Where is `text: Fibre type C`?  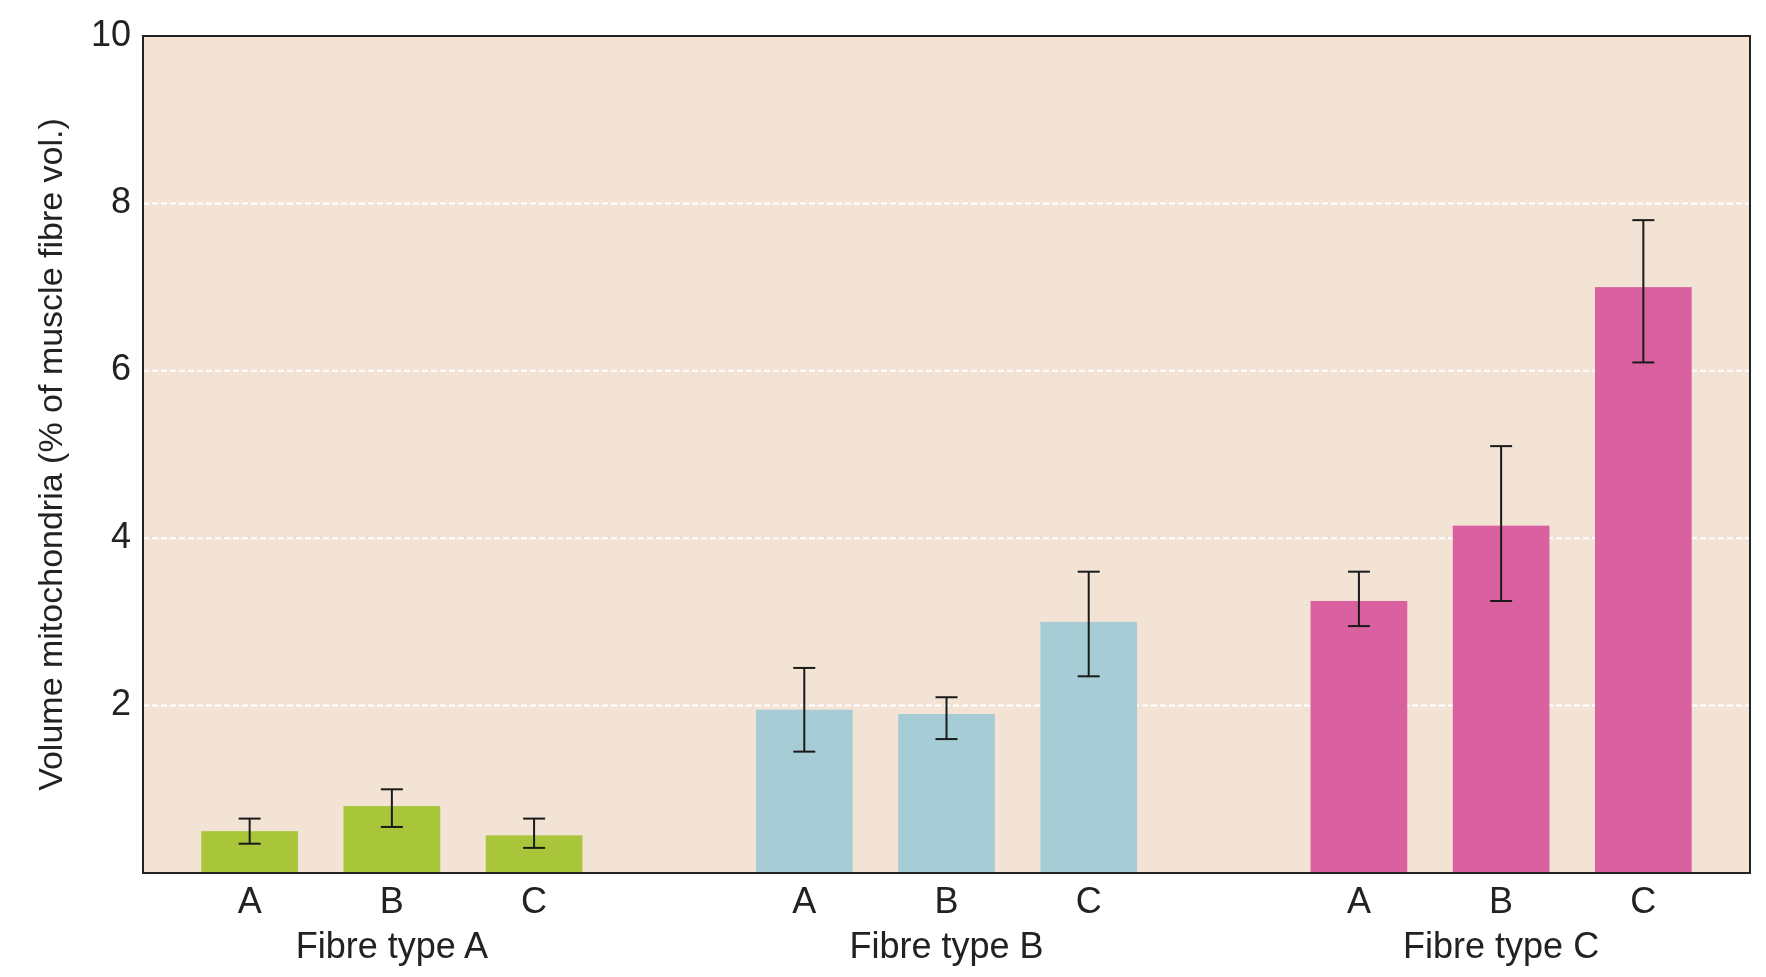
text: Fibre type C is located at coordinates (1501, 945).